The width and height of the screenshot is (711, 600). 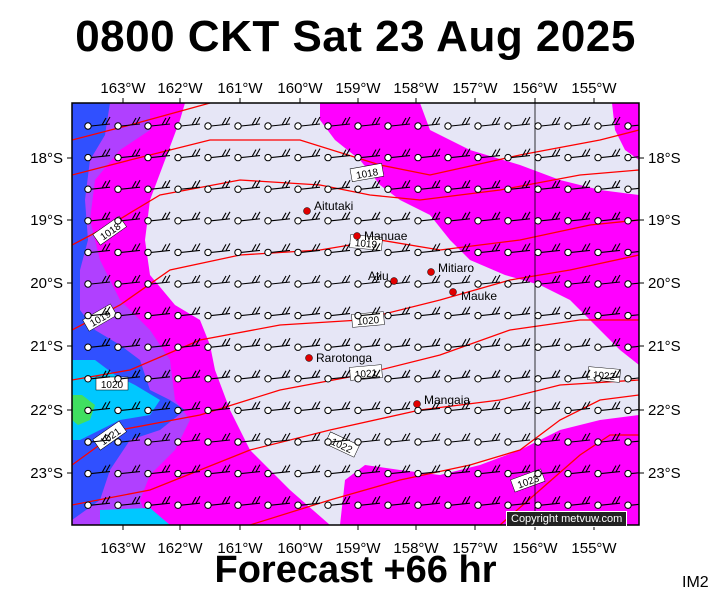 What do you see at coordinates (366, 244) in the screenshot?
I see `isobar-label: 1019` at bounding box center [366, 244].